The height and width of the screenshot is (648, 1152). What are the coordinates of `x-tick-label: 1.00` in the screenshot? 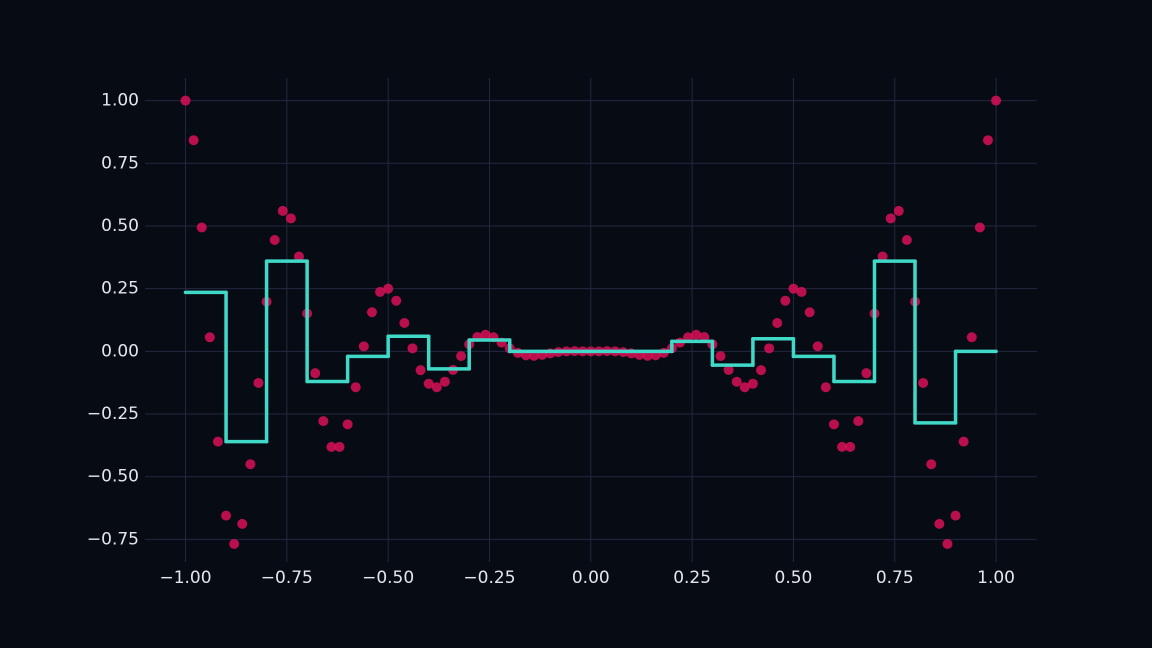 It's located at (996, 578).